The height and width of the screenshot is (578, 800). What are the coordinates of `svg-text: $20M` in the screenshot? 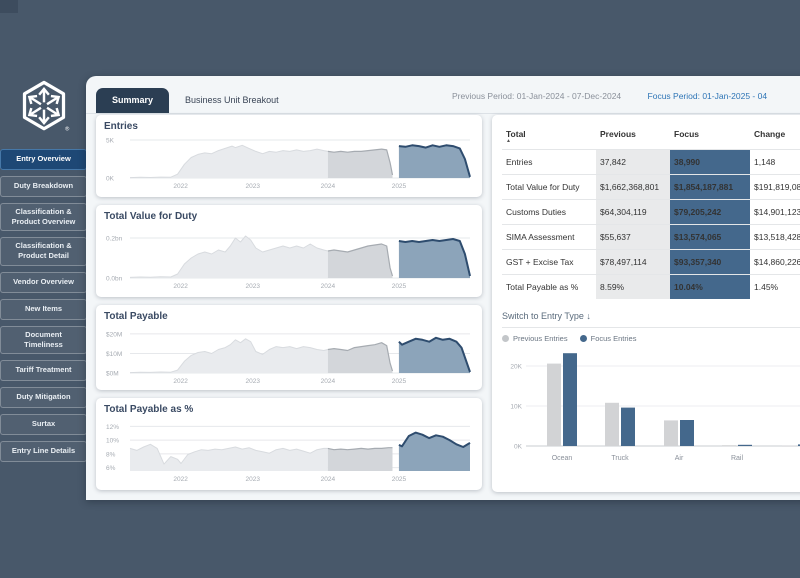 It's located at (114, 334).